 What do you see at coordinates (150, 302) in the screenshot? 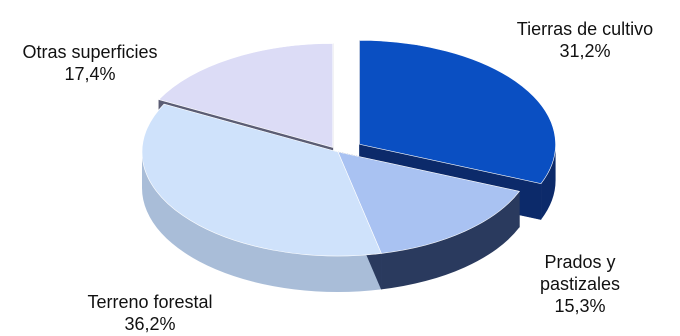
I see `label-terreno-forestal-name: Terreno forestal` at bounding box center [150, 302].